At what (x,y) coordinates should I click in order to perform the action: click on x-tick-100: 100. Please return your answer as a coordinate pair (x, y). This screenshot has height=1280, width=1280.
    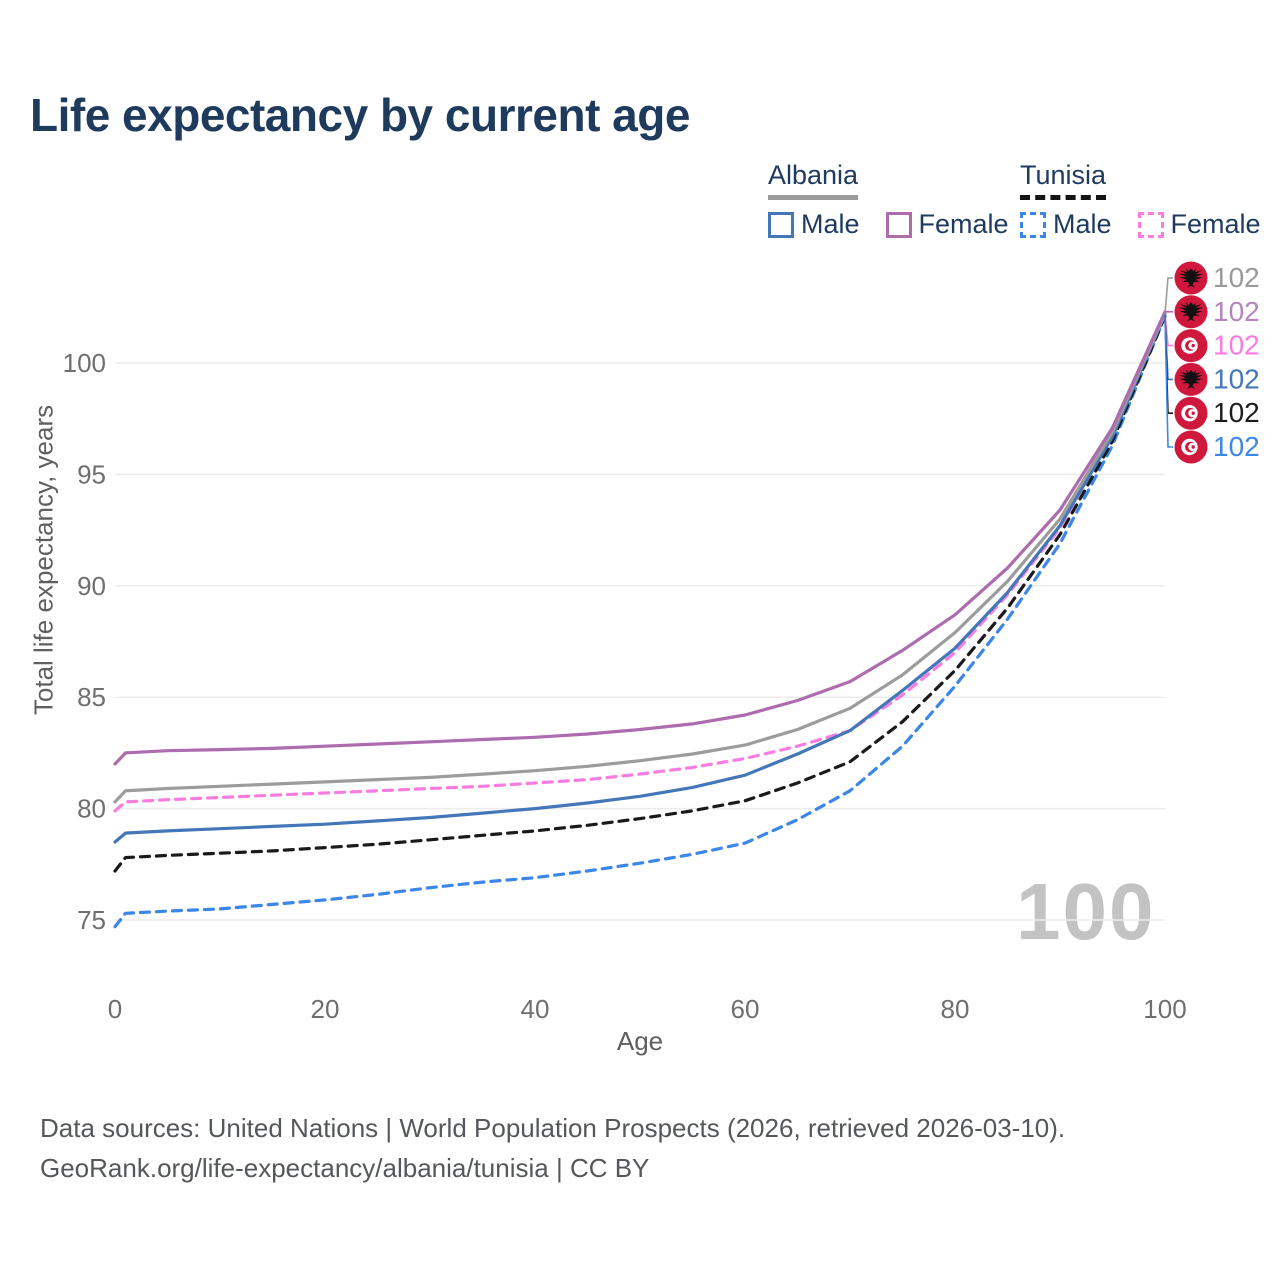
    Looking at the image, I should click on (1164, 1009).